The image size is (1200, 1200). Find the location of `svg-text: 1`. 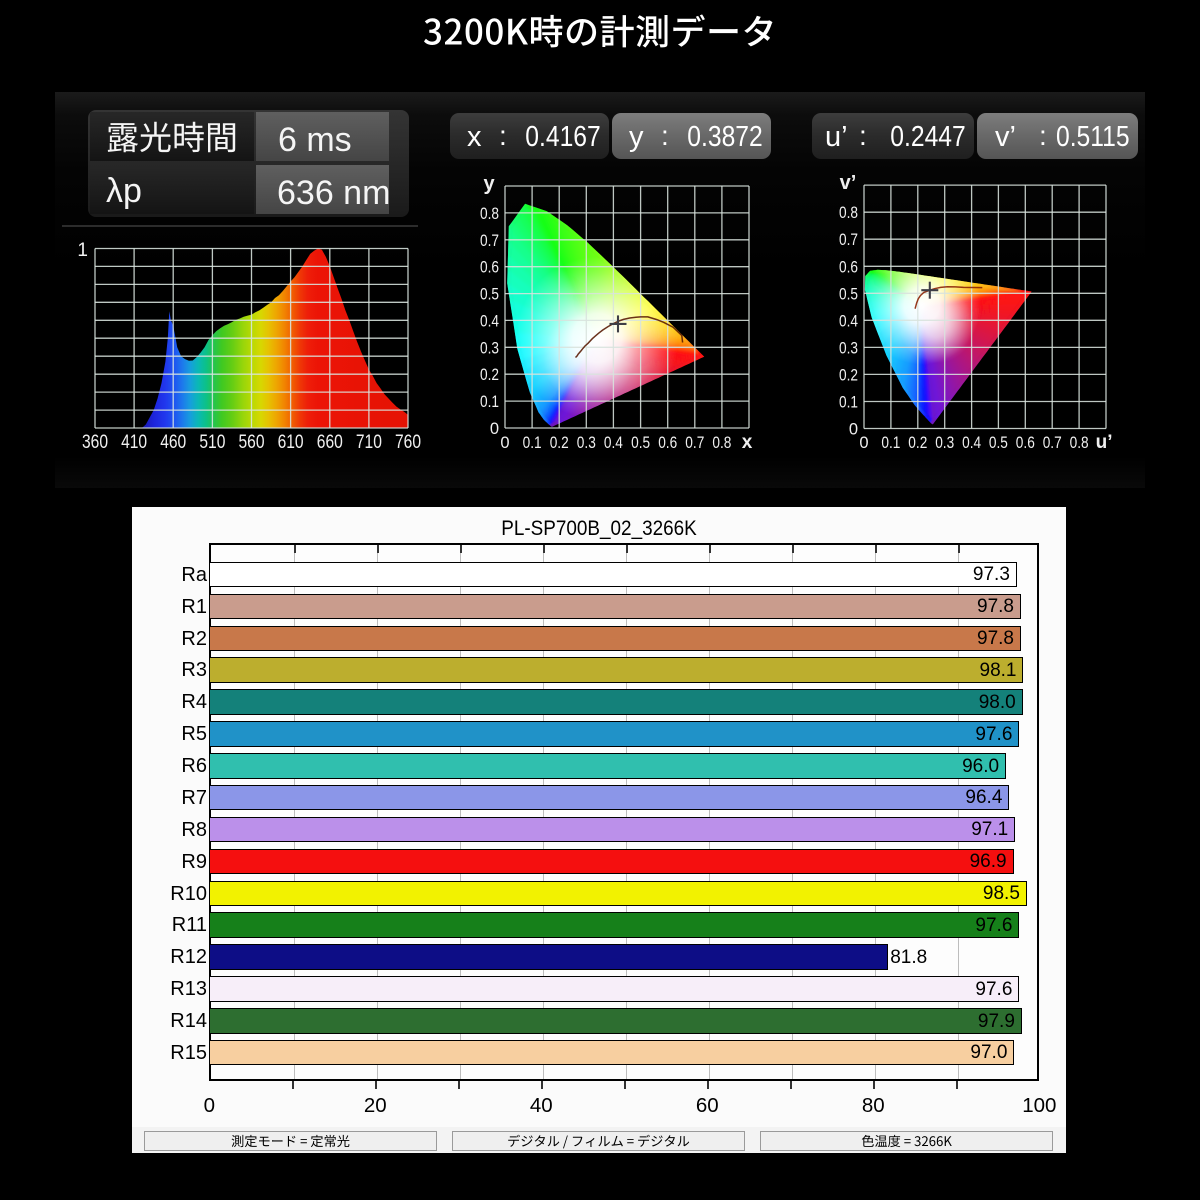

svg-text: 1 is located at coordinates (82, 250).